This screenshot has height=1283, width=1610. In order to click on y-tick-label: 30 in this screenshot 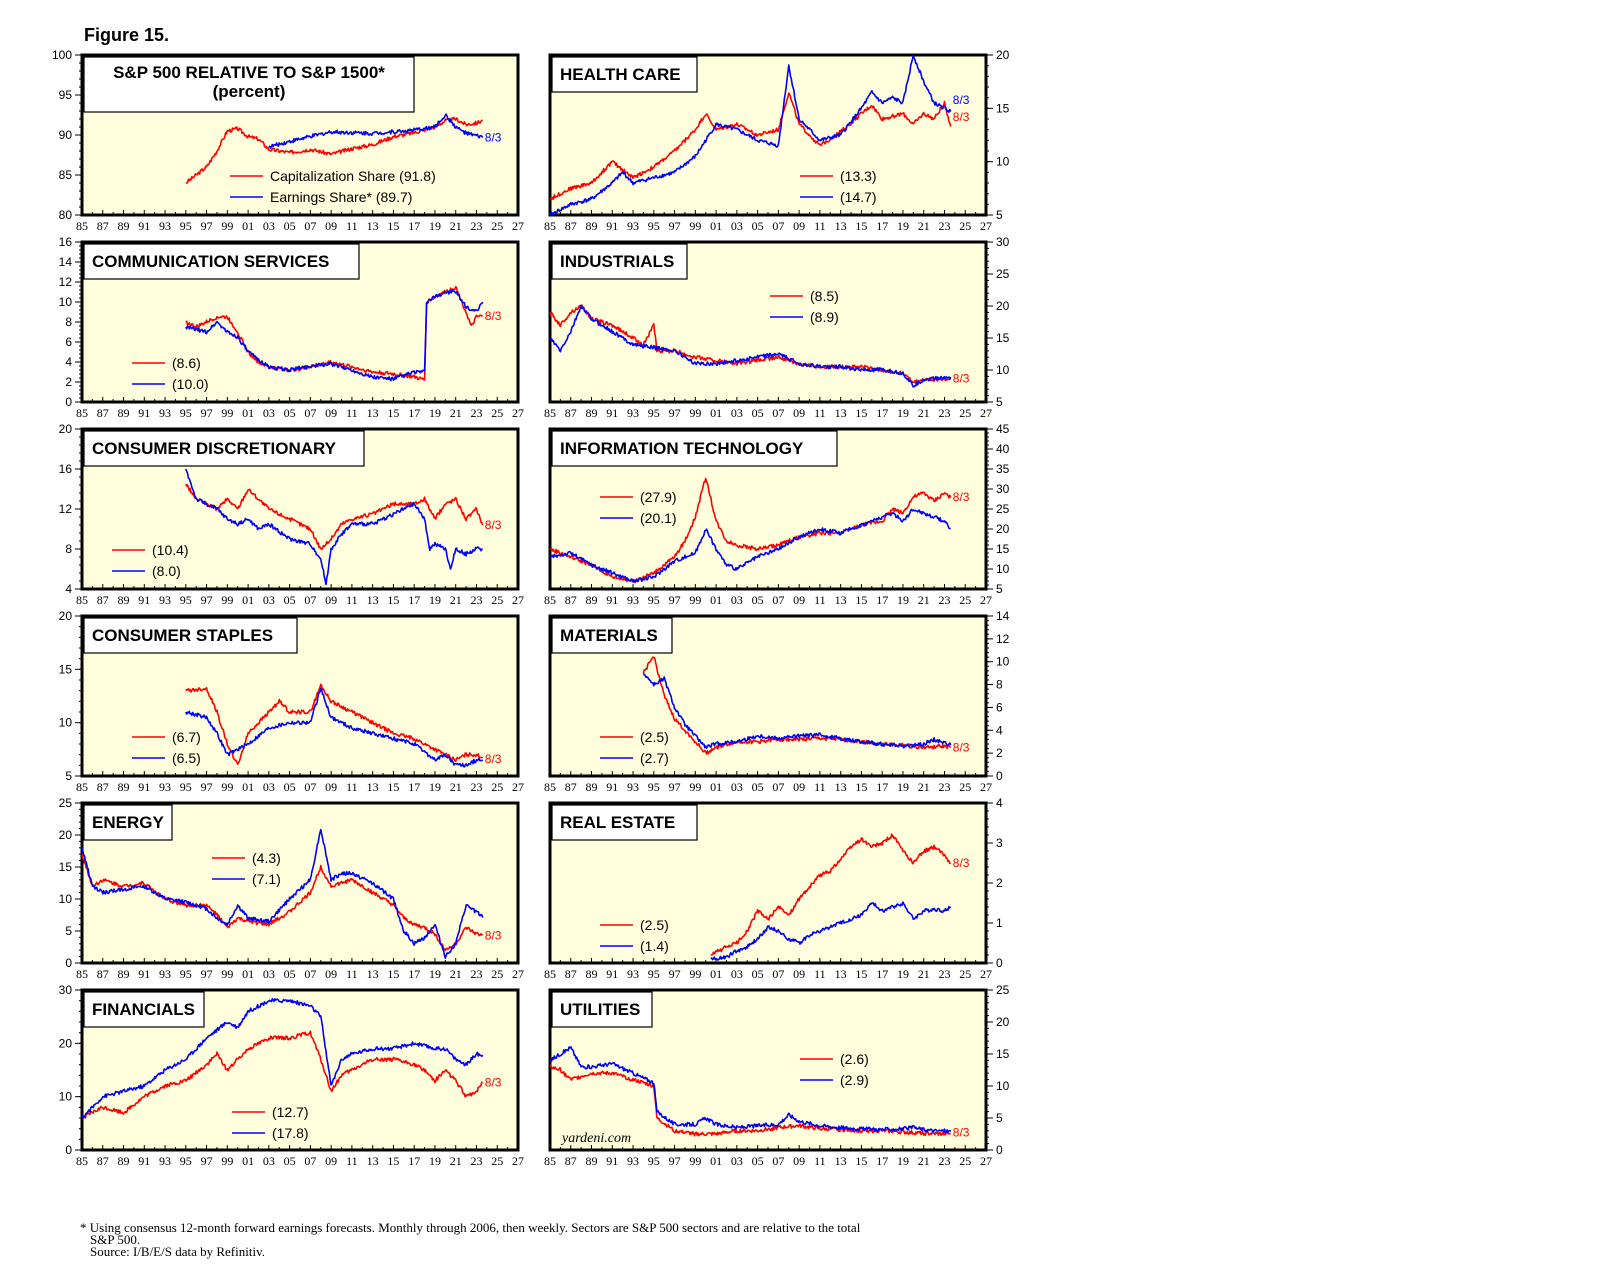, I will do `click(1003, 242)`.